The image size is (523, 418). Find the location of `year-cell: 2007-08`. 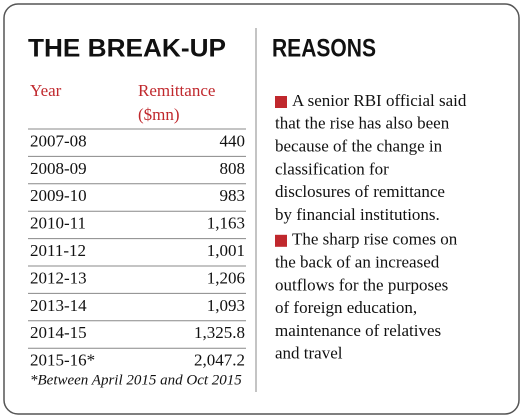

year-cell: 2007-08 is located at coordinates (58, 140).